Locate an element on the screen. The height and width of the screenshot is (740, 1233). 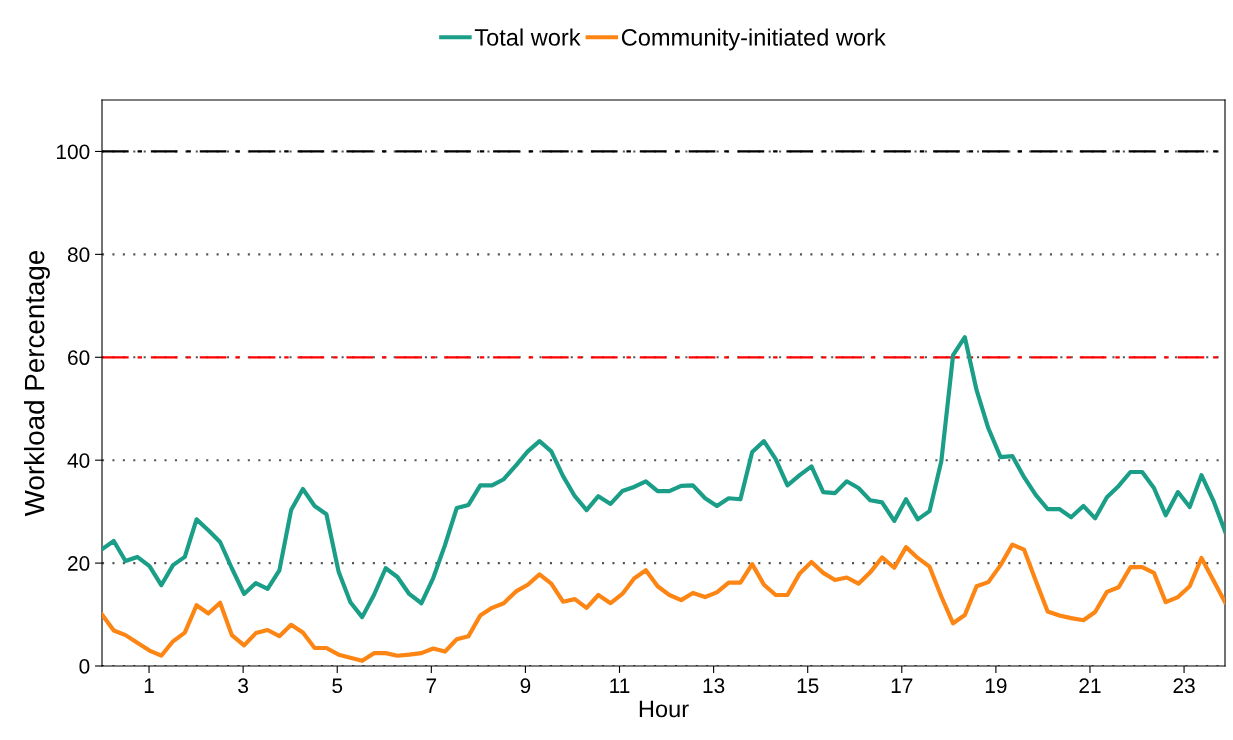
x-tick-label: 15 is located at coordinates (808, 686).